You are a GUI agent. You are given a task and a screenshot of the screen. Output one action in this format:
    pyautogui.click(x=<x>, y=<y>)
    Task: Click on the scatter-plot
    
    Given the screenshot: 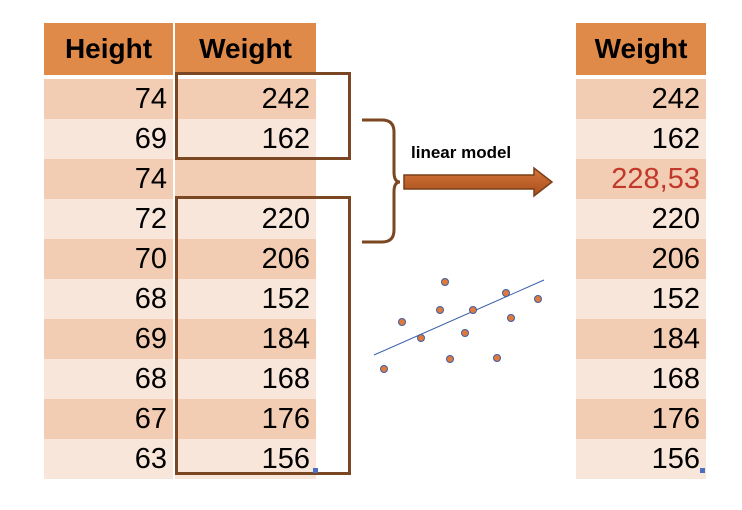 What is the action you would take?
    pyautogui.click(x=459, y=325)
    